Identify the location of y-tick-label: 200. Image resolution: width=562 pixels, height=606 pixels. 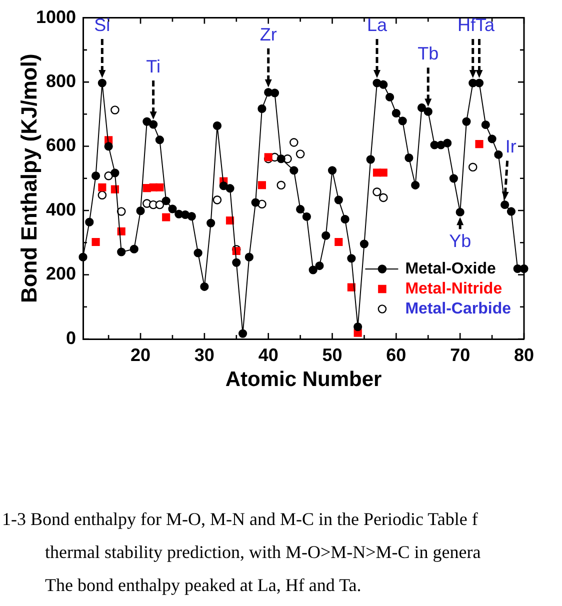
(61, 274).